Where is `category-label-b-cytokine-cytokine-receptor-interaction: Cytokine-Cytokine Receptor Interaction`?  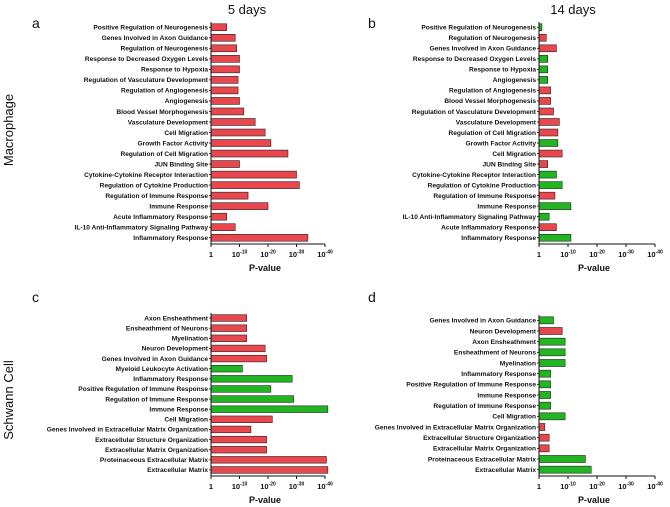
category-label-b-cytokine-cytokine-receptor-interaction: Cytokine-Cytokine Receptor Interaction is located at coordinates (474, 175).